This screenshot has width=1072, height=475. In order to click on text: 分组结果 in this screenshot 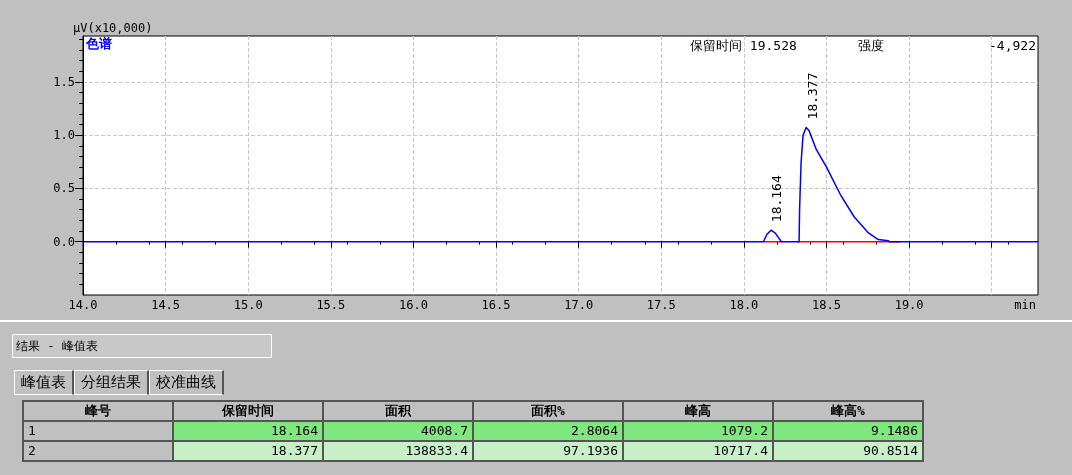, I will do `click(111, 382)`.